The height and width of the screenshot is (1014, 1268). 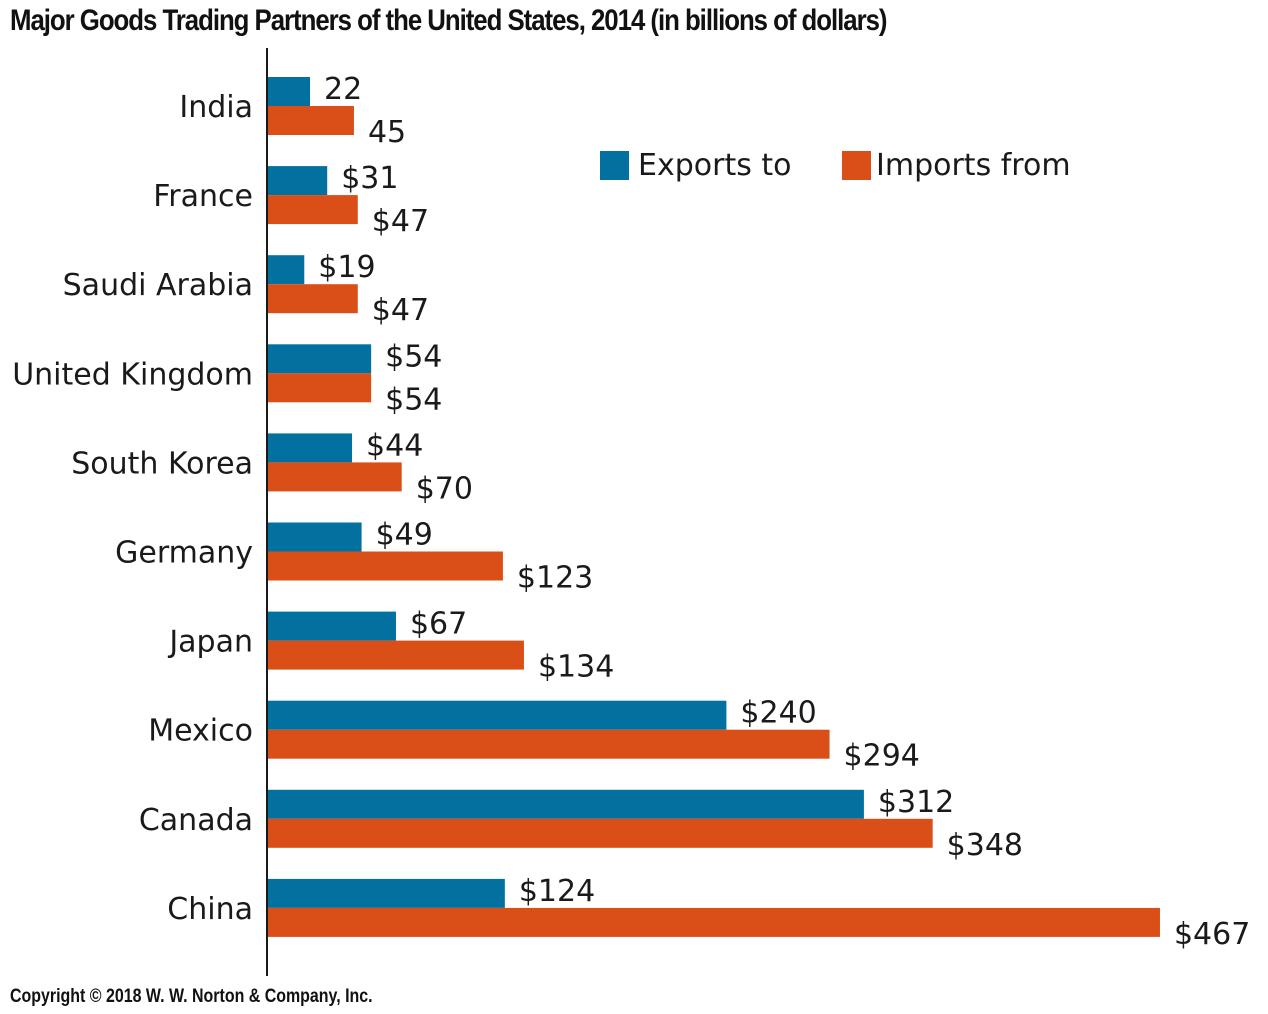 What do you see at coordinates (438, 624) in the screenshot?
I see `value-label-exports-japan: $67` at bounding box center [438, 624].